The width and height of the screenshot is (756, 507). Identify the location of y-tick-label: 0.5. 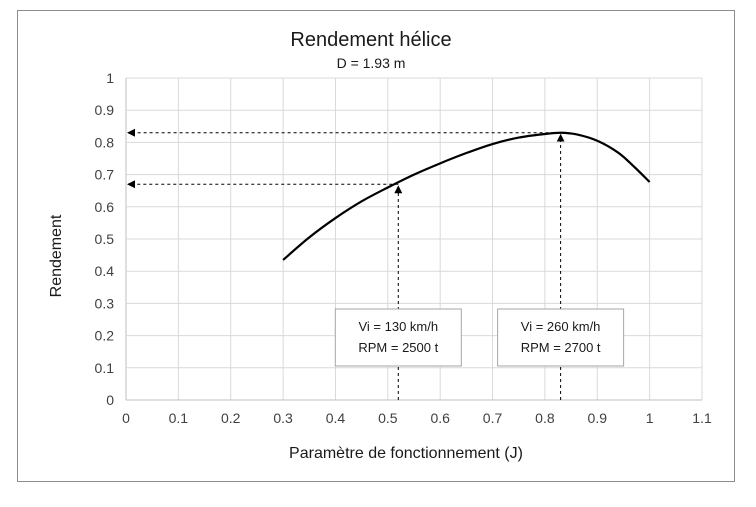
(105, 239).